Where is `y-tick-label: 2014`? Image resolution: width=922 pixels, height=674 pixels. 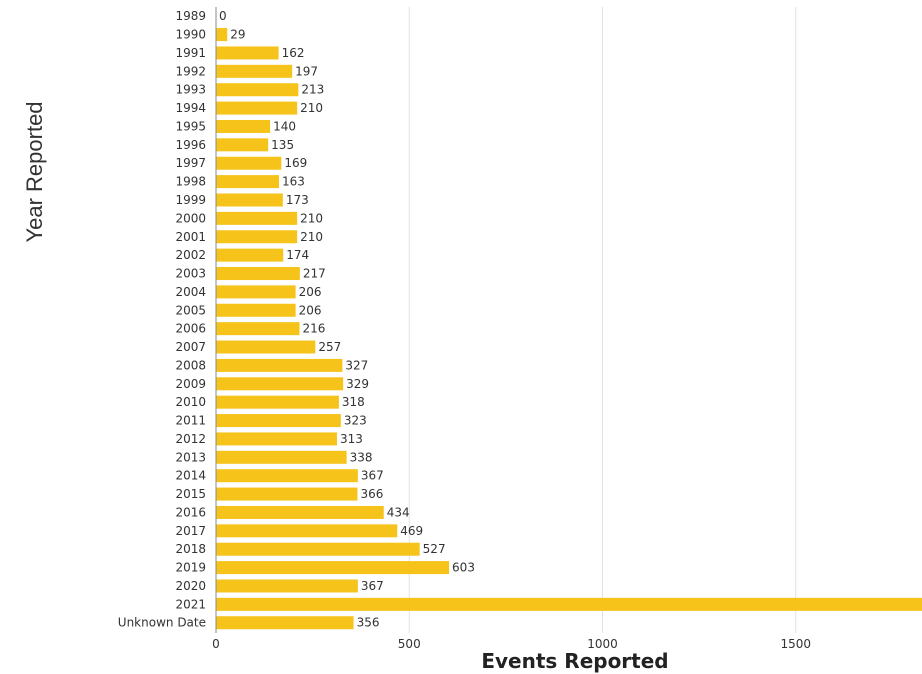
y-tick-label: 2014 is located at coordinates (190, 476).